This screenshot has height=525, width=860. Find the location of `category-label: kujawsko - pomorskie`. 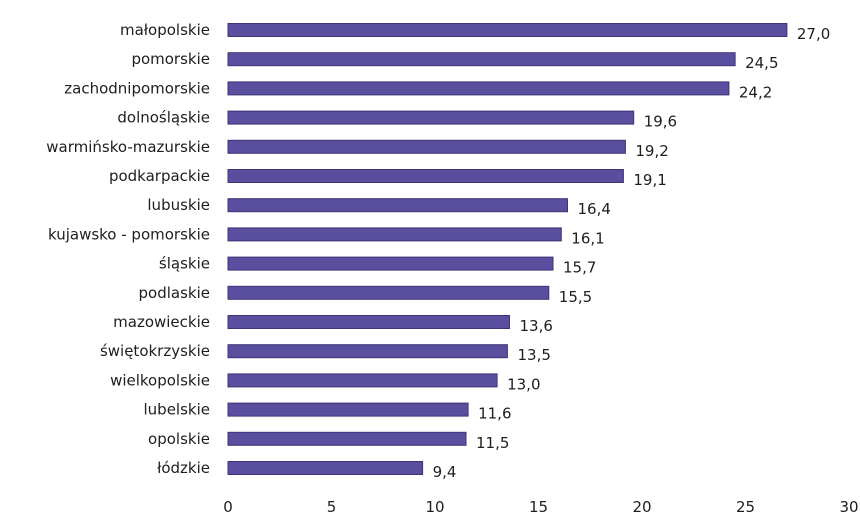

category-label: kujawsko - pomorskie is located at coordinates (129, 234).